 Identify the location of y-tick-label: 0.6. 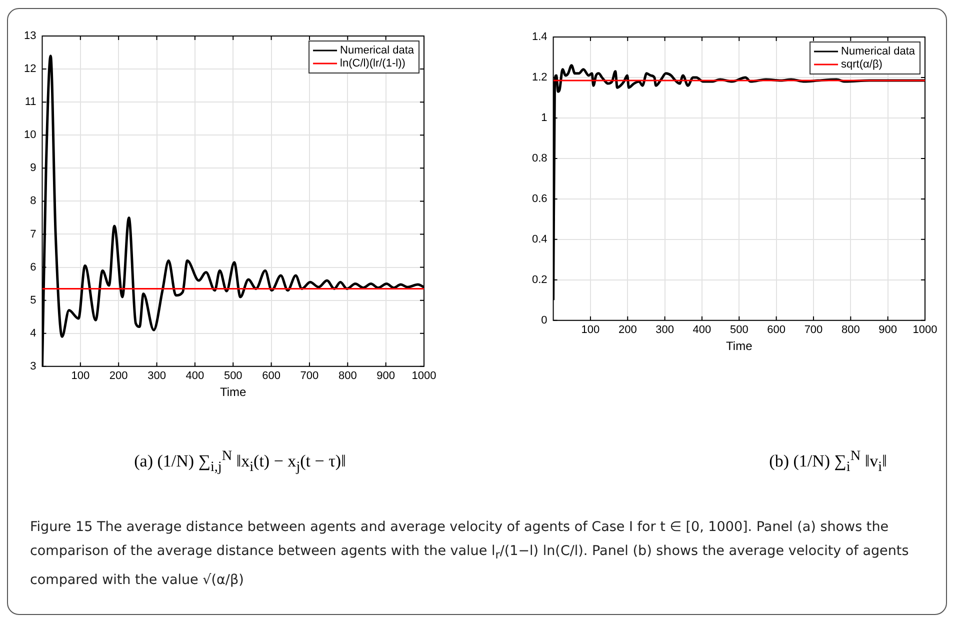
(540, 198).